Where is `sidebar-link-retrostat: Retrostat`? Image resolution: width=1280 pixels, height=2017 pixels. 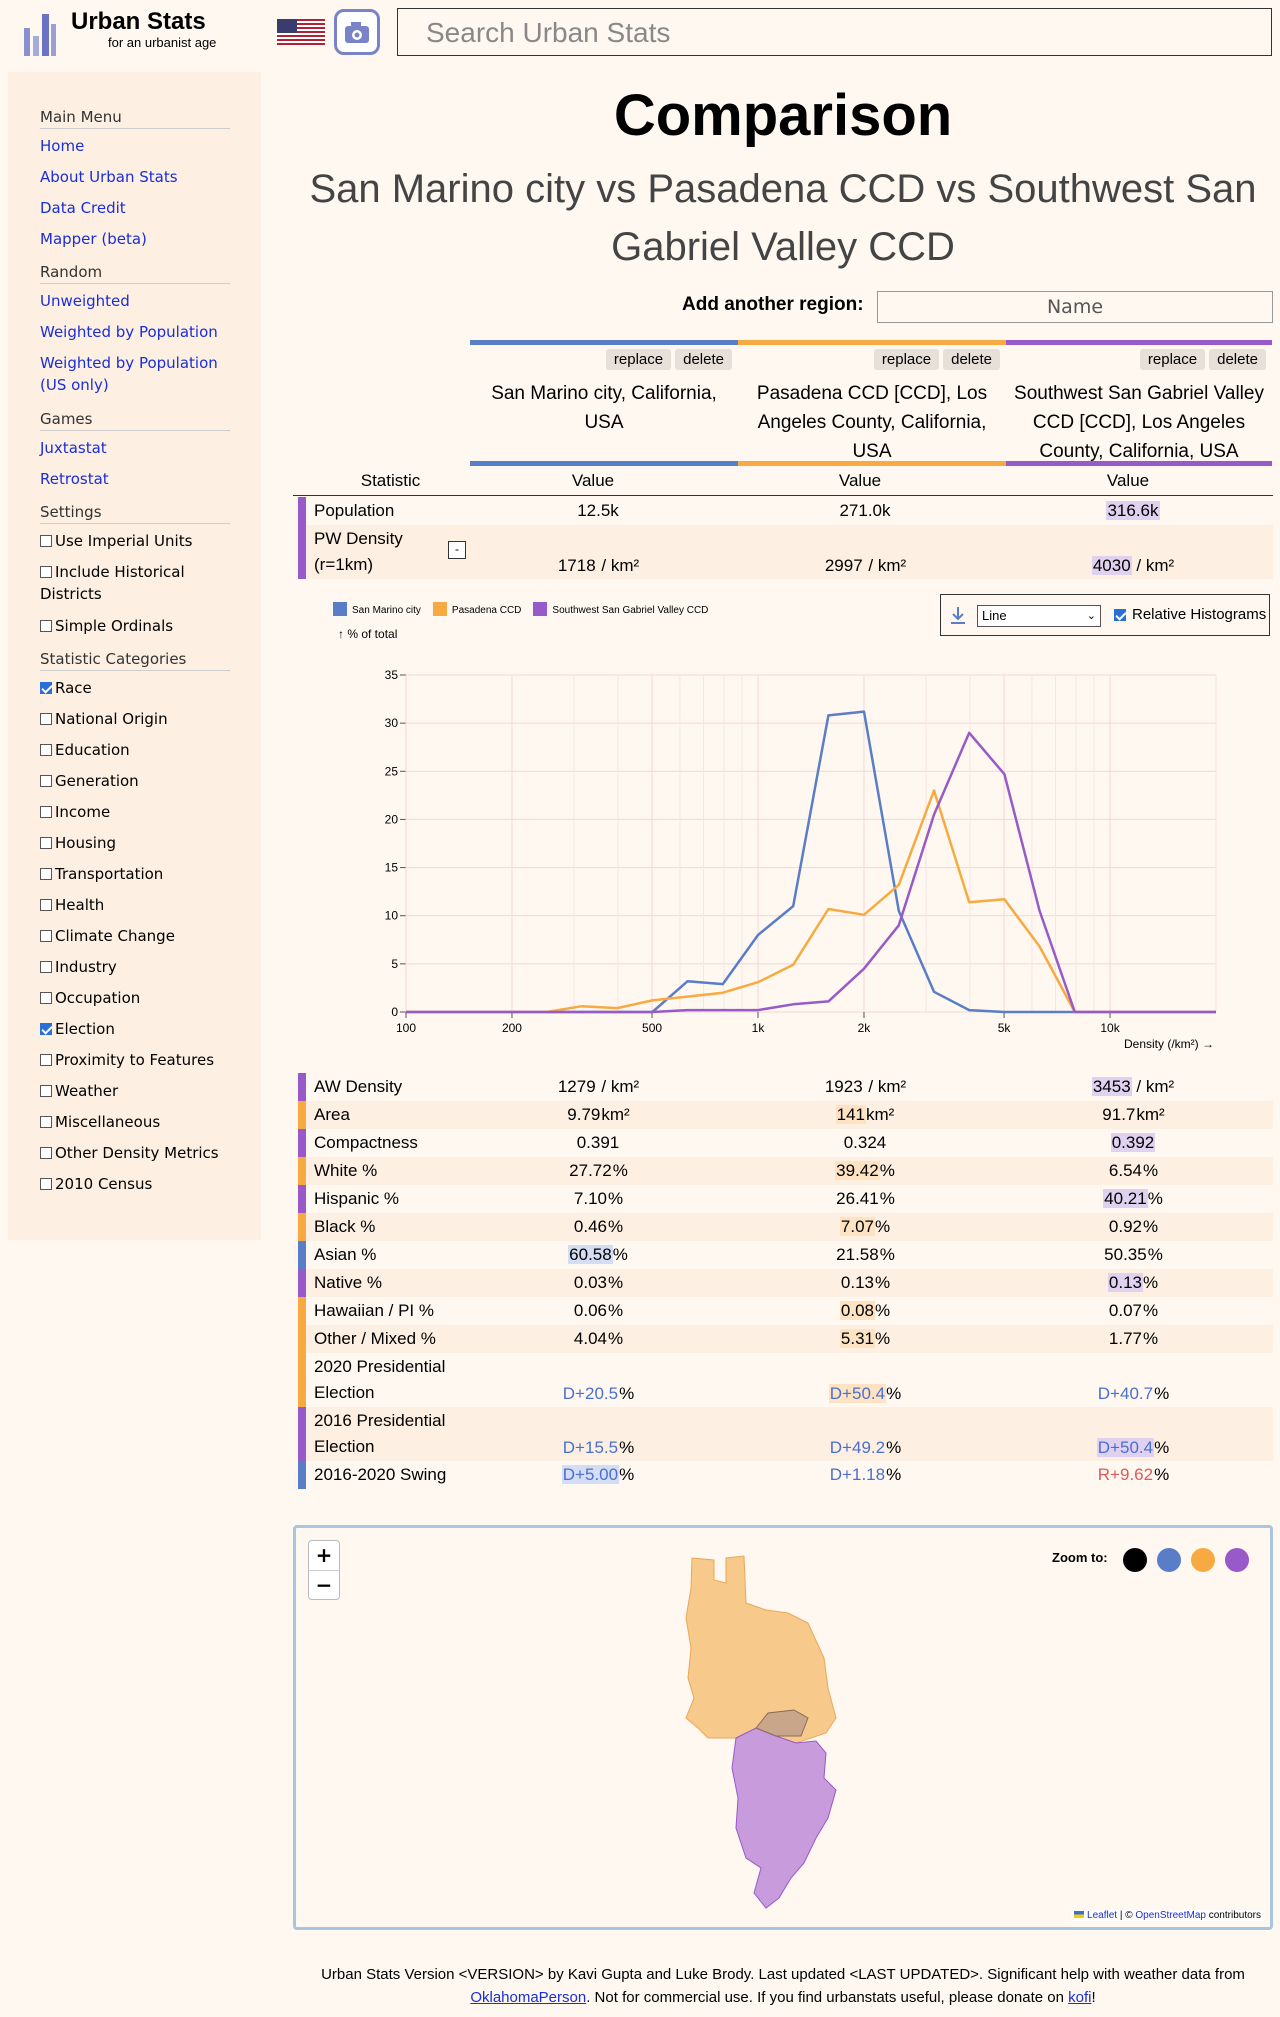
sidebar-link-retrostat: Retrostat is located at coordinates (74, 479).